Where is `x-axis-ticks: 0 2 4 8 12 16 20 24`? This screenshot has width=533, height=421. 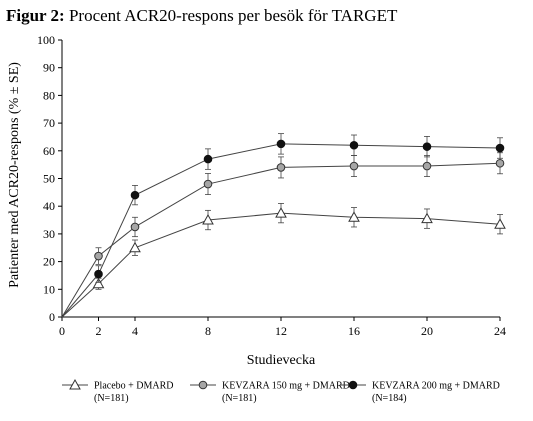 x-axis-ticks: 0 2 4 8 12 16 20 24 is located at coordinates (282, 327).